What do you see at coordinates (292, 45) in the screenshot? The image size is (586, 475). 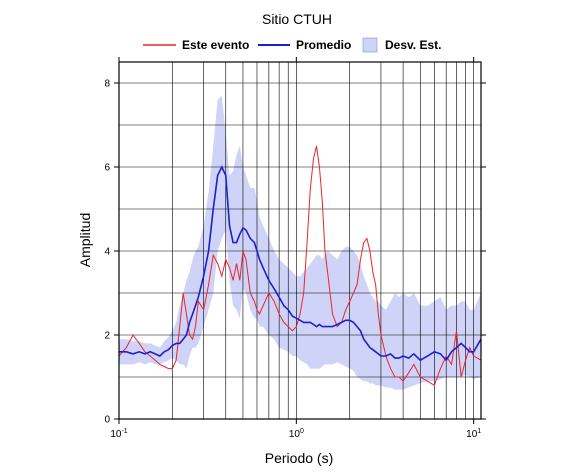 I see `legend: Este evento Promedio Desv. Est.` at bounding box center [292, 45].